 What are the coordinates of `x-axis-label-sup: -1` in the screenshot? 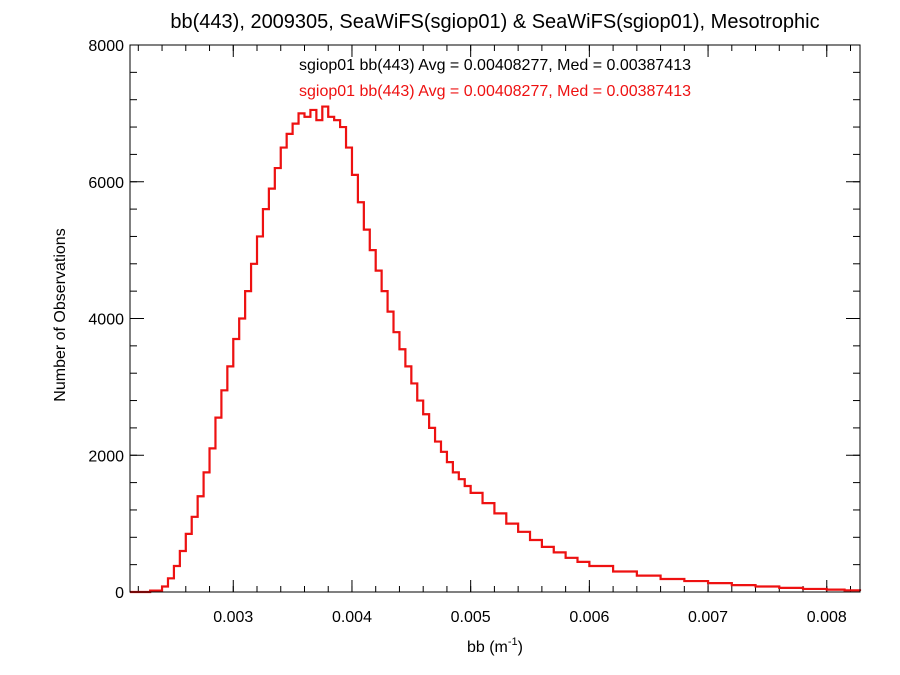 It's located at (513, 642).